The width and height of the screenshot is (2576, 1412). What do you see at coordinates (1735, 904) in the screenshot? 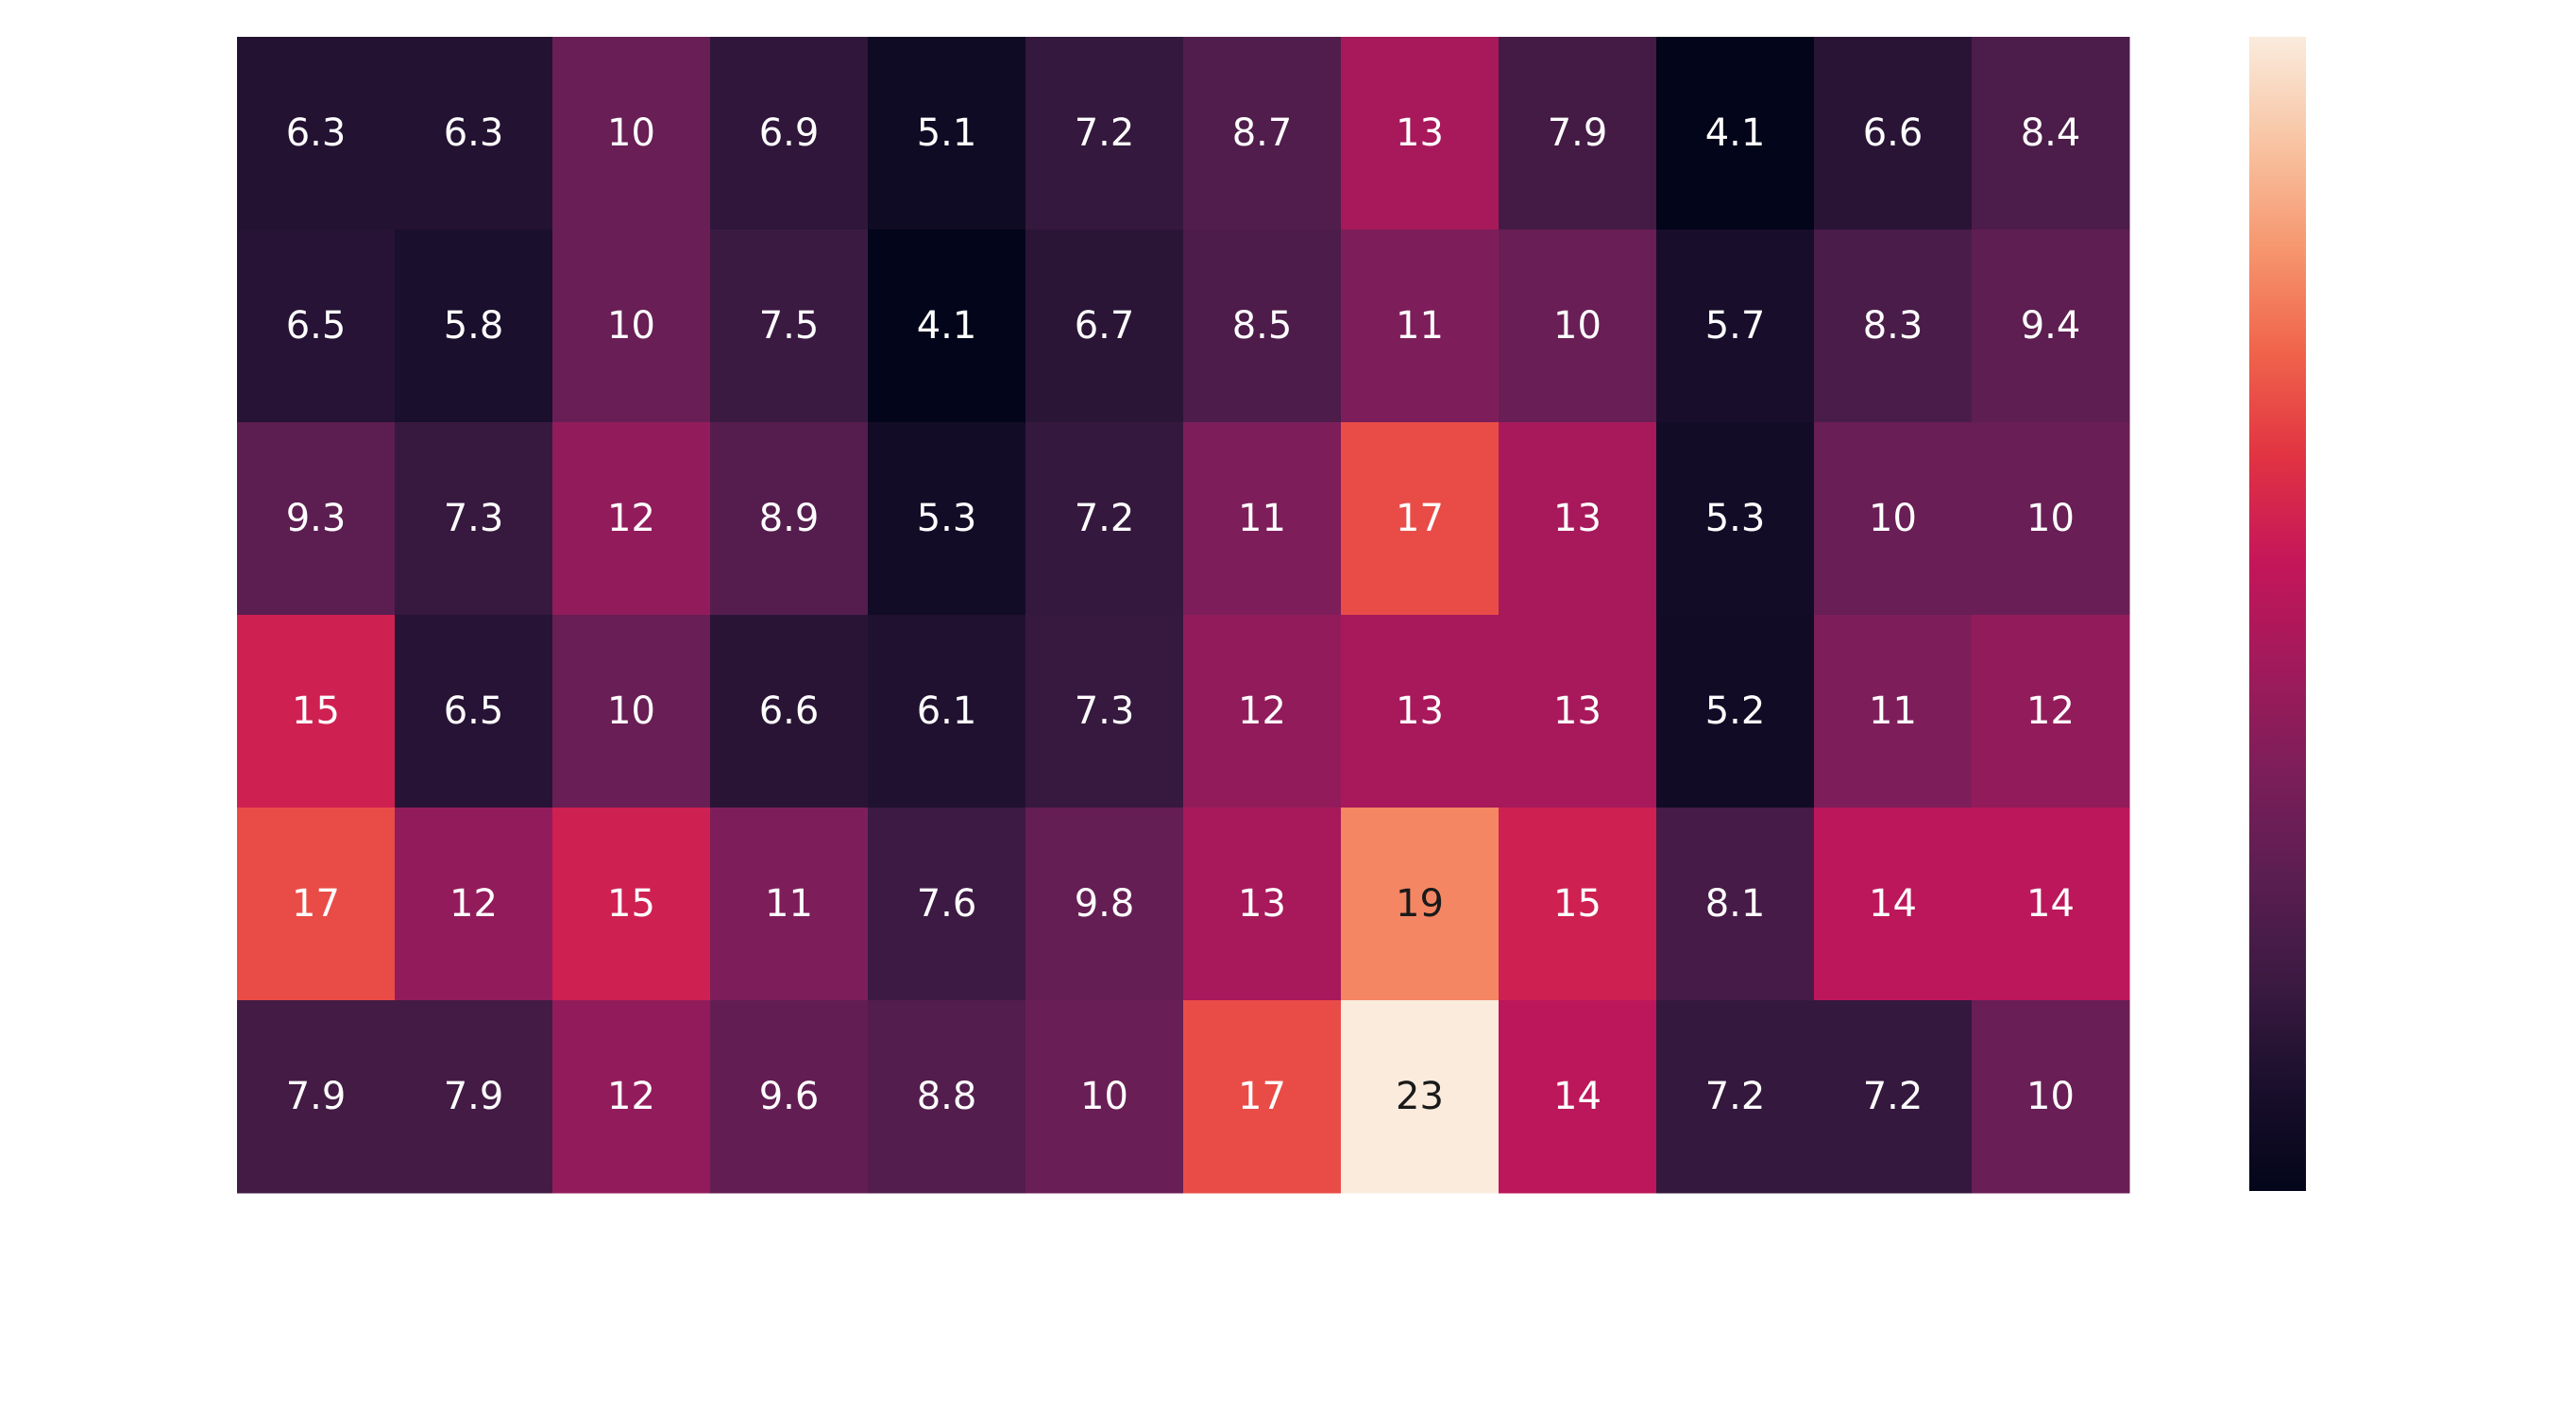
I see `cell-value-label: 8.1` at bounding box center [1735, 904].